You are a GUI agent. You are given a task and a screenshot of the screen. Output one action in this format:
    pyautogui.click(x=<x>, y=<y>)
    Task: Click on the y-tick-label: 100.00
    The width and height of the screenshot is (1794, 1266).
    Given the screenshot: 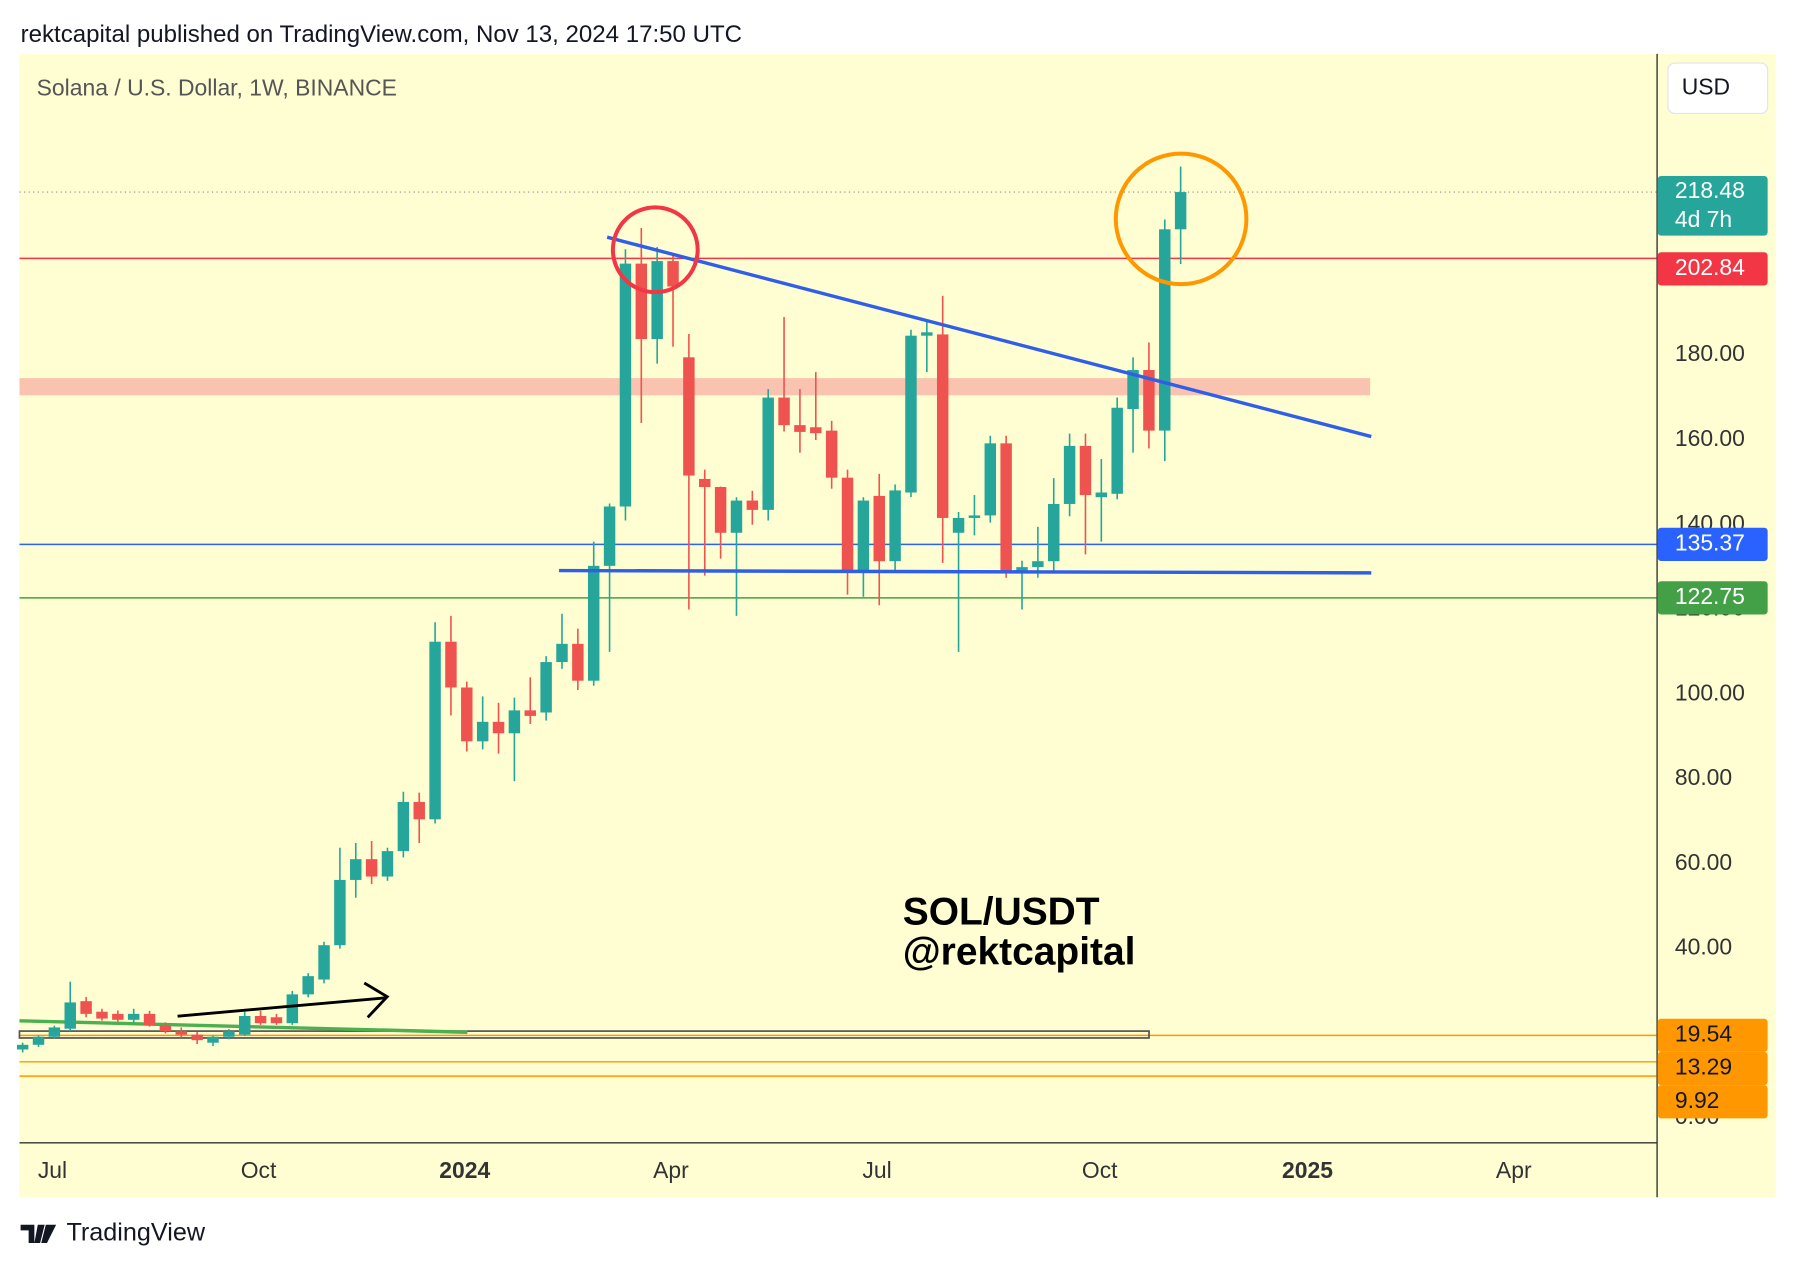 What is the action you would take?
    pyautogui.click(x=1710, y=692)
    